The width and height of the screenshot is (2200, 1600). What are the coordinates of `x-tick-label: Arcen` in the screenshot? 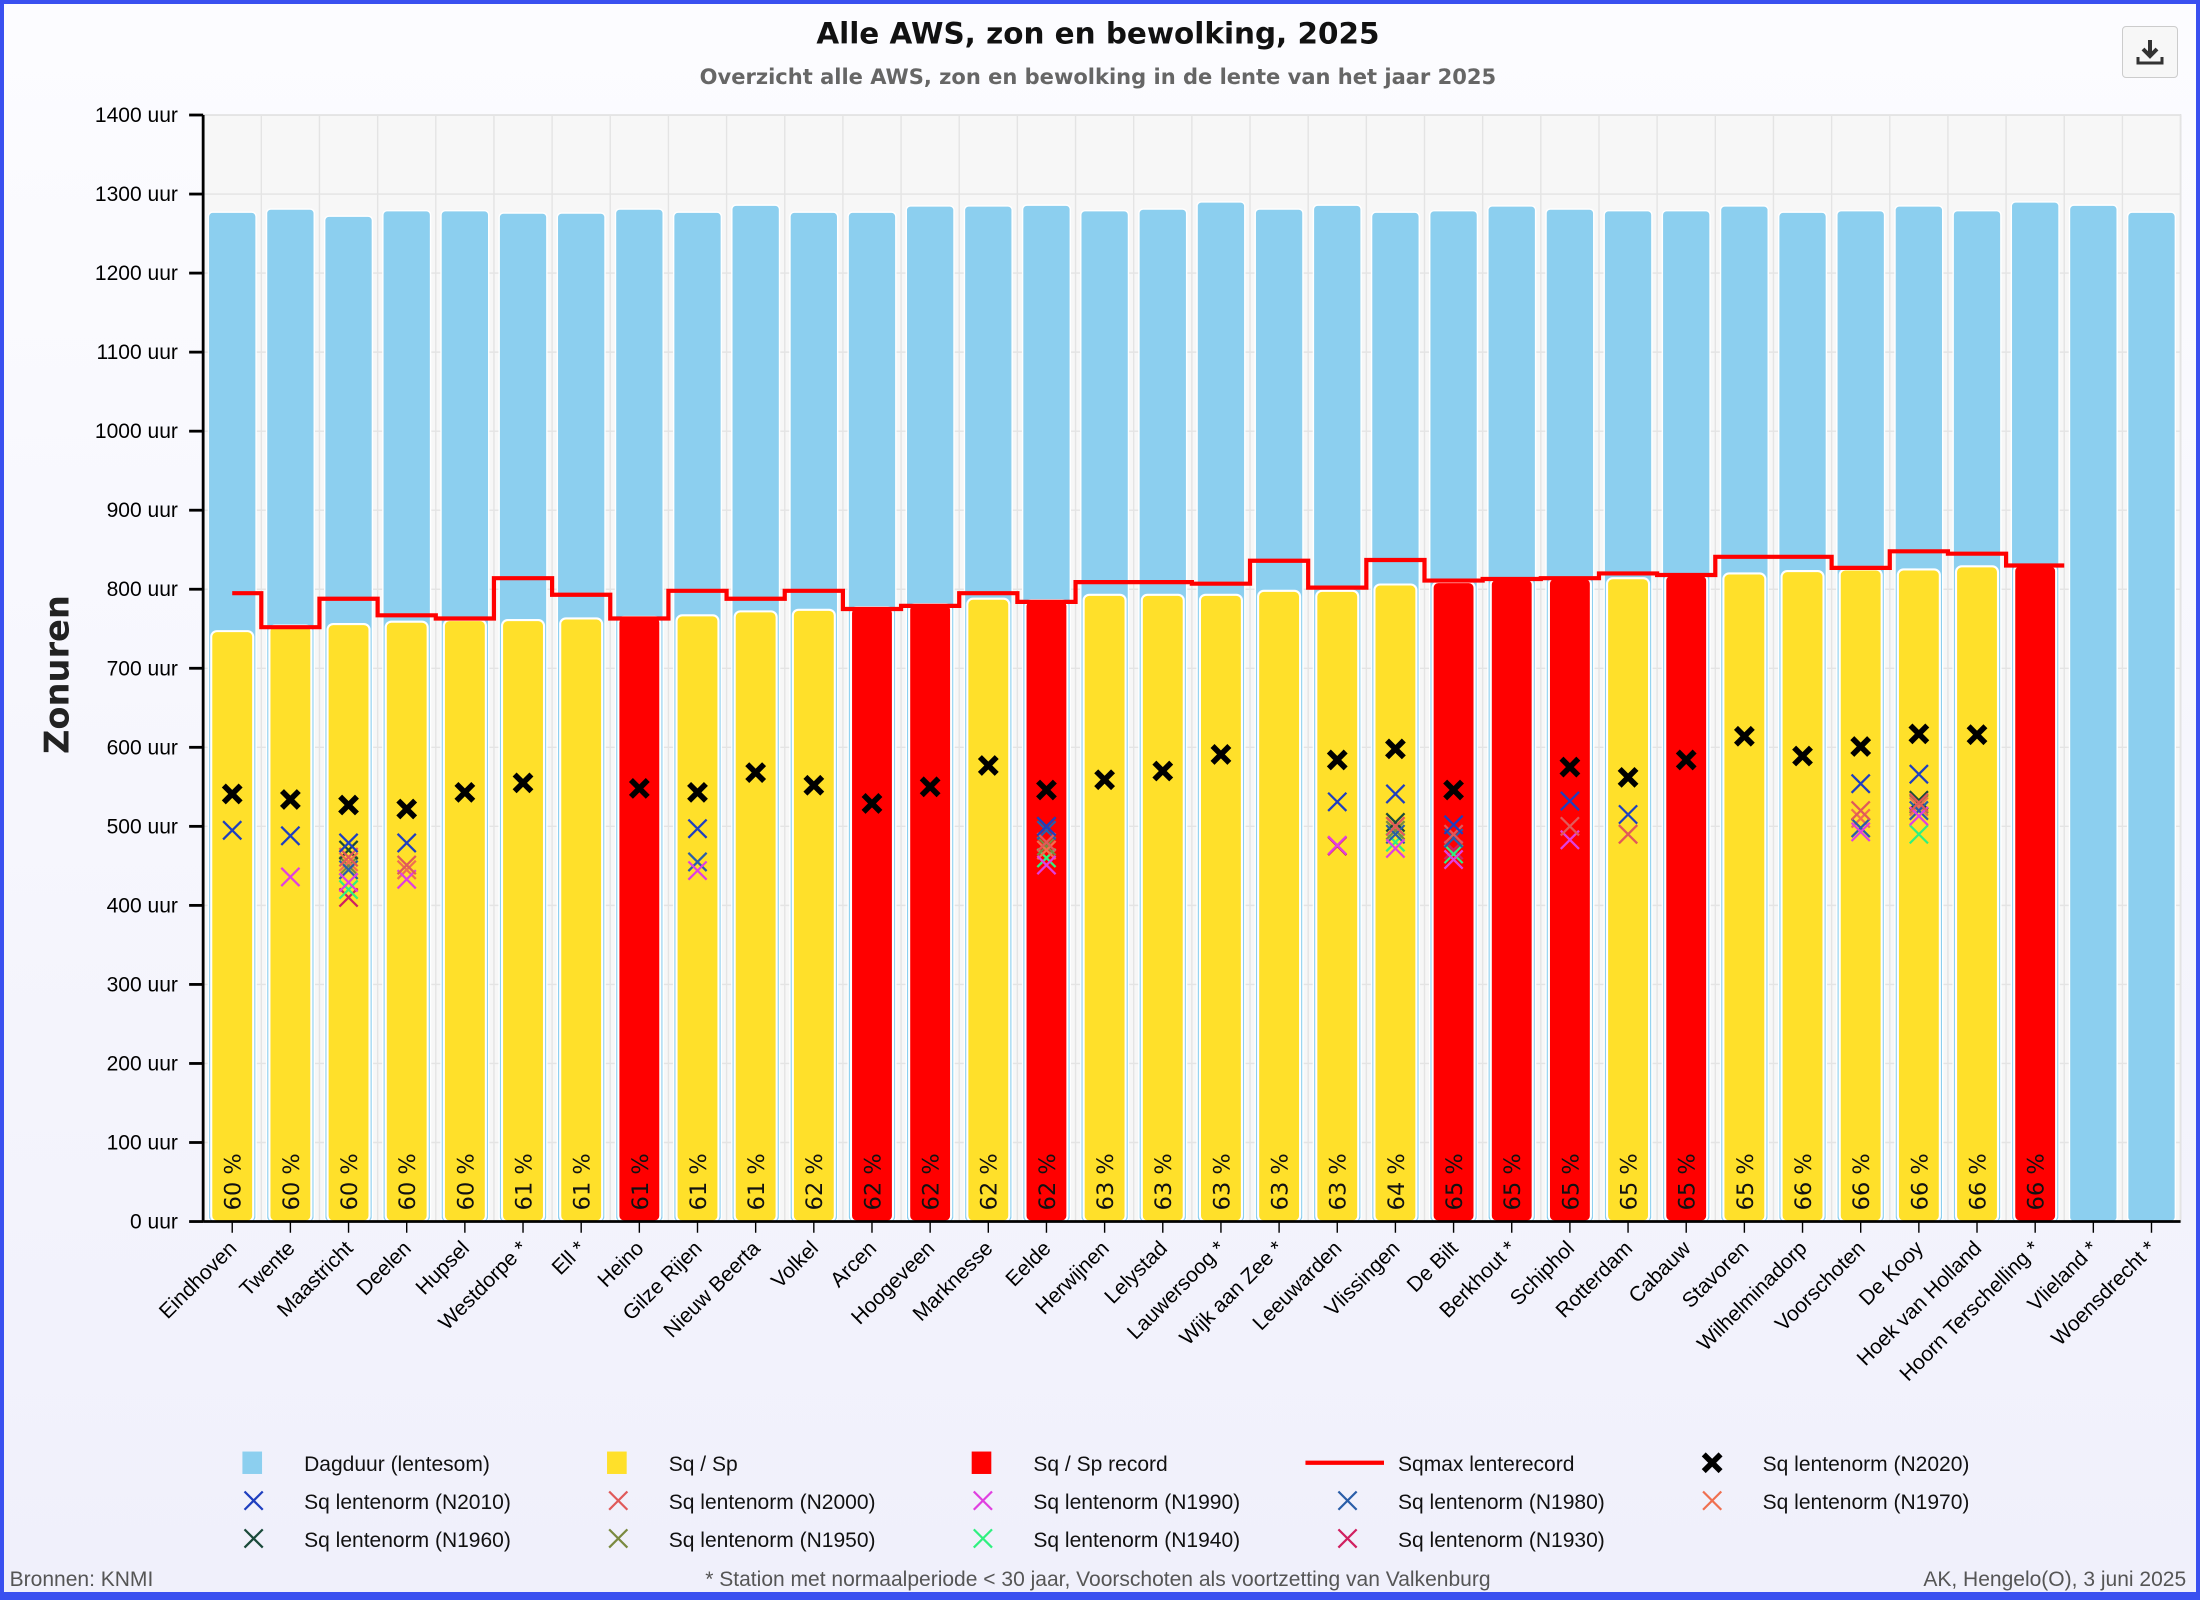 It's located at (853, 1264).